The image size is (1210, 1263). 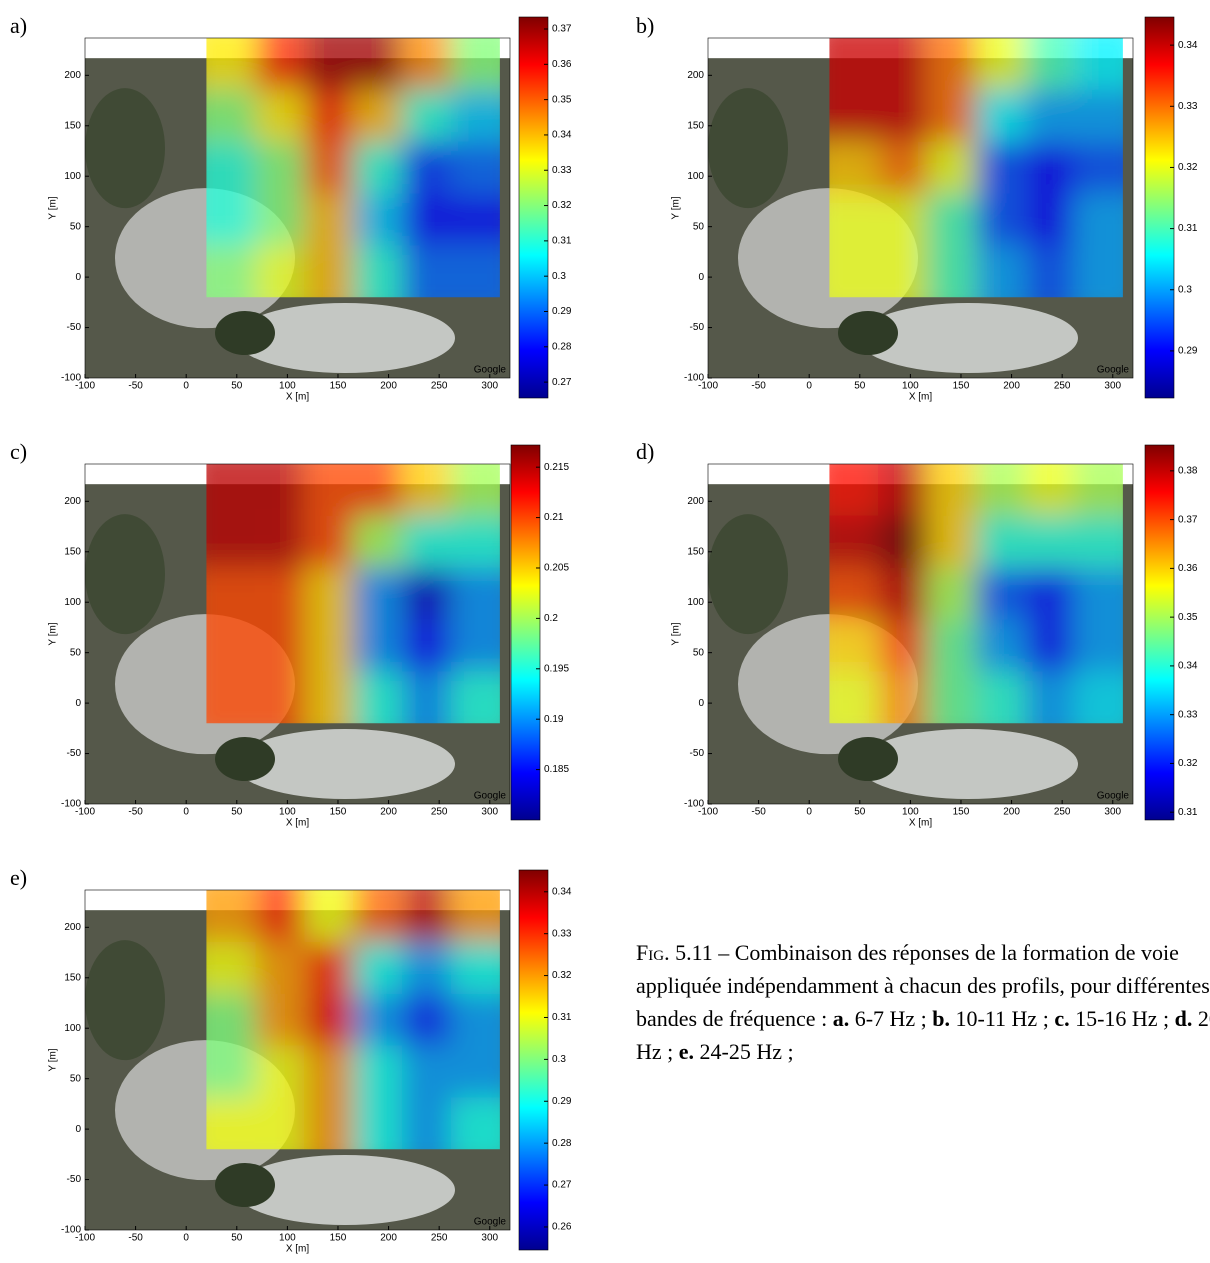 I want to click on colorbar-tick-label: 0.28, so click(x=562, y=1143).